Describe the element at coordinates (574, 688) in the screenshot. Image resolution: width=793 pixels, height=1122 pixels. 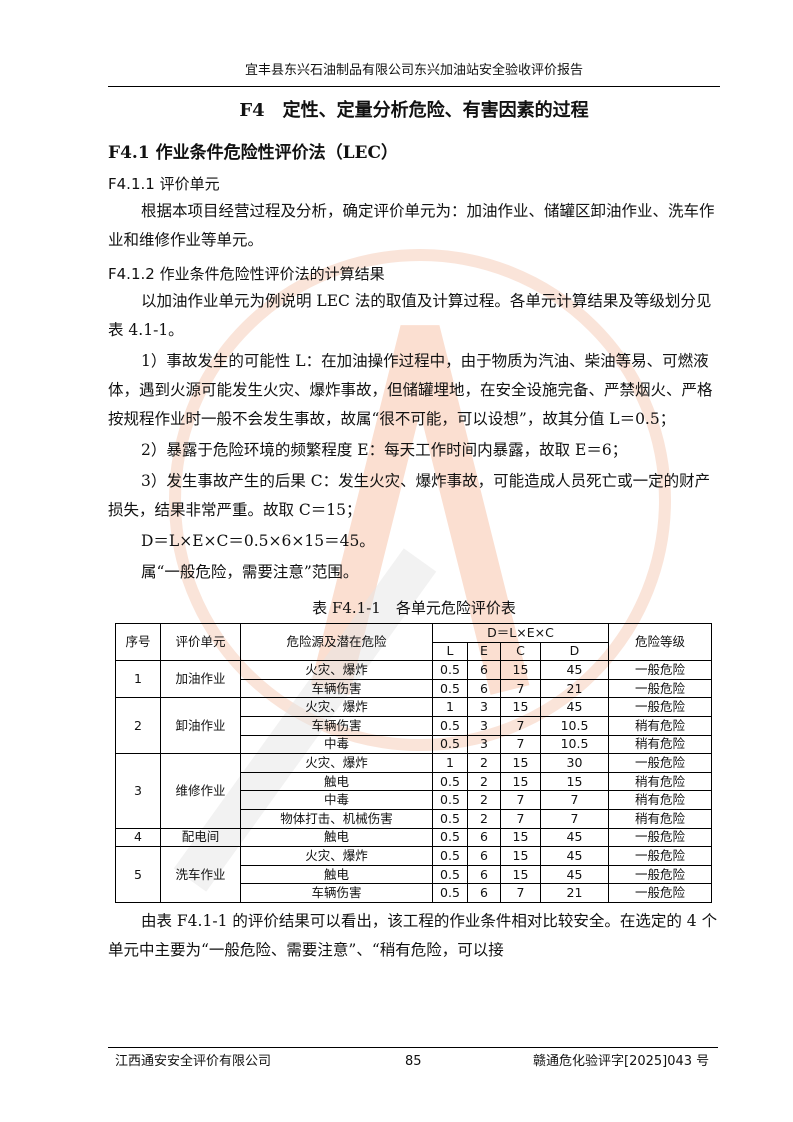
I see `cell-d: 21` at that location.